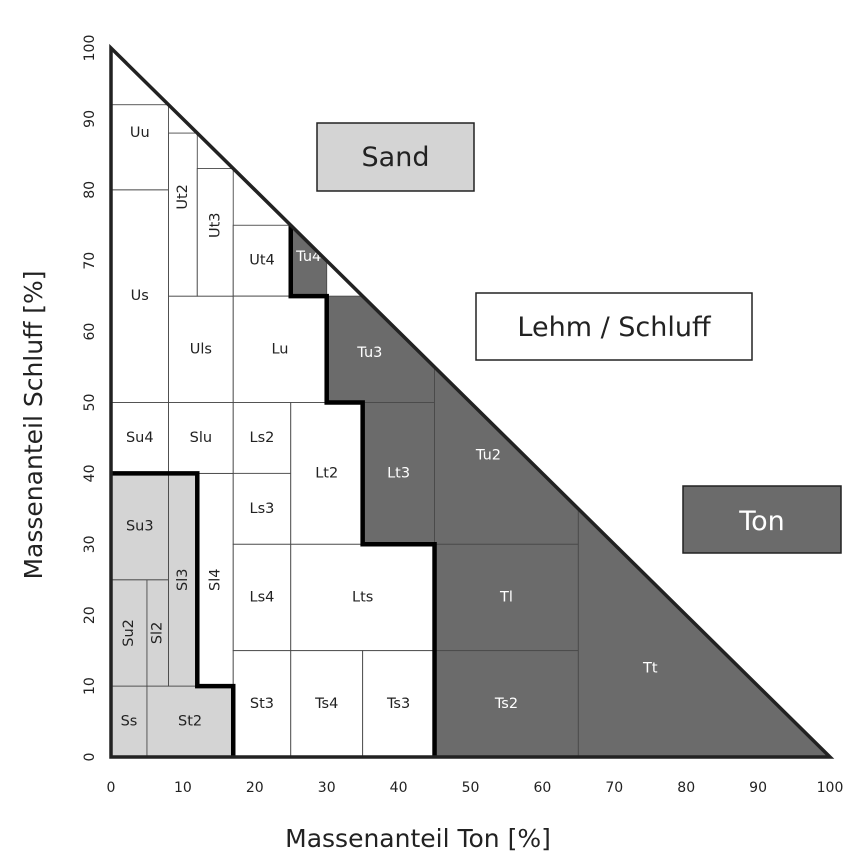  Describe the element at coordinates (129, 722) in the screenshot. I see `cell-label-ss: Ss` at that location.